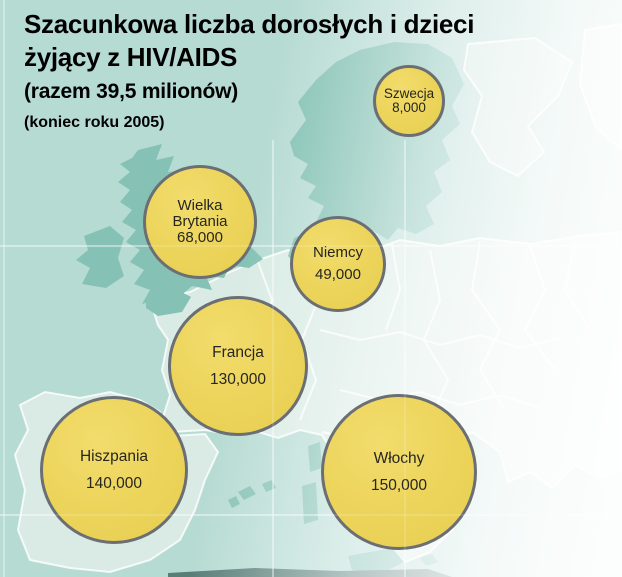  I want to click on total-subtitle: (razem 39,5 milionów), so click(131, 91).